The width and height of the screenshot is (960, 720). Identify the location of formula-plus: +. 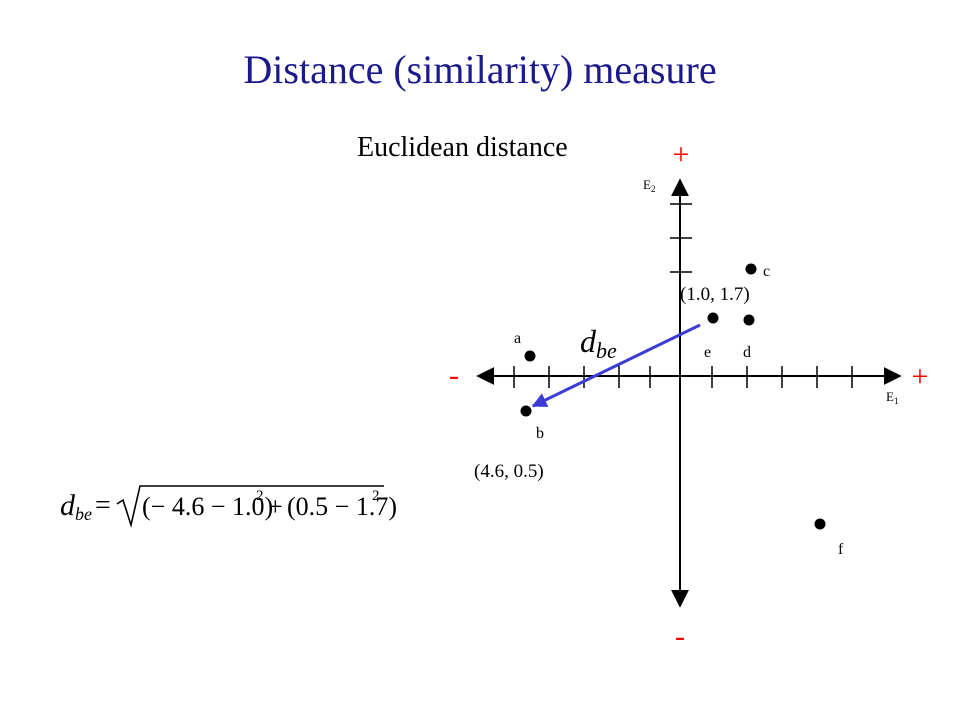
(275, 506).